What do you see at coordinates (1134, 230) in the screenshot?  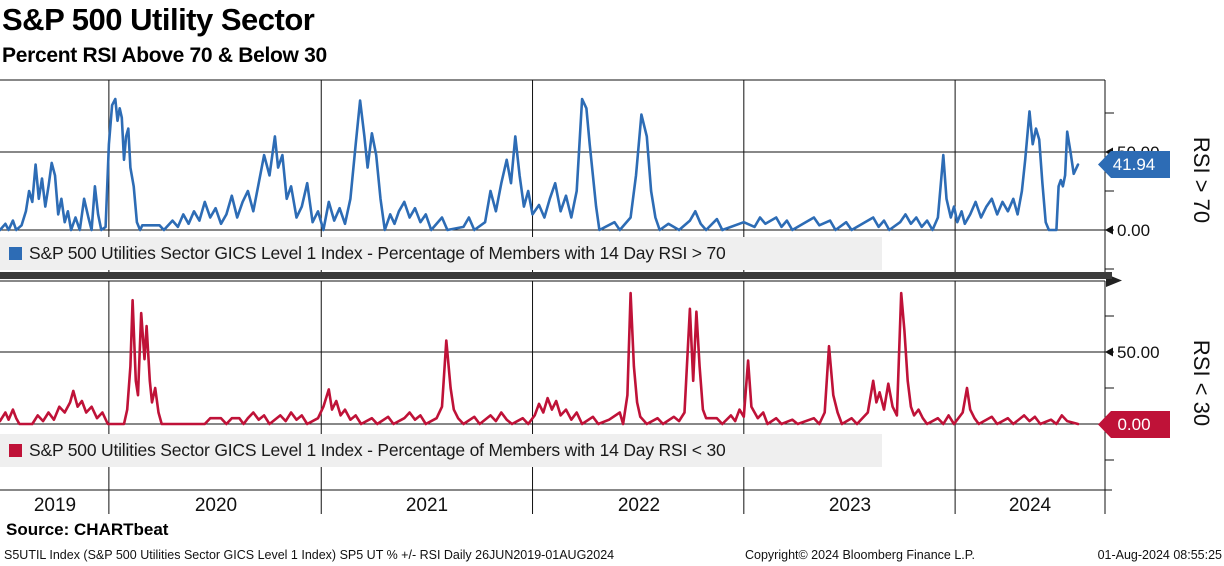 I see `top-axis-tick-0: 0.00` at bounding box center [1134, 230].